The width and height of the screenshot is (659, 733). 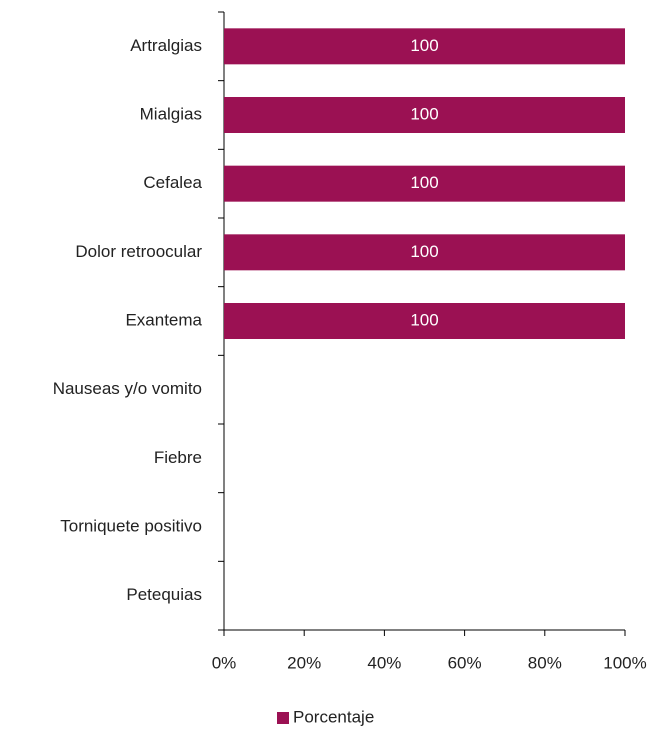 I want to click on y-tick-label: Artralgias, so click(x=166, y=45).